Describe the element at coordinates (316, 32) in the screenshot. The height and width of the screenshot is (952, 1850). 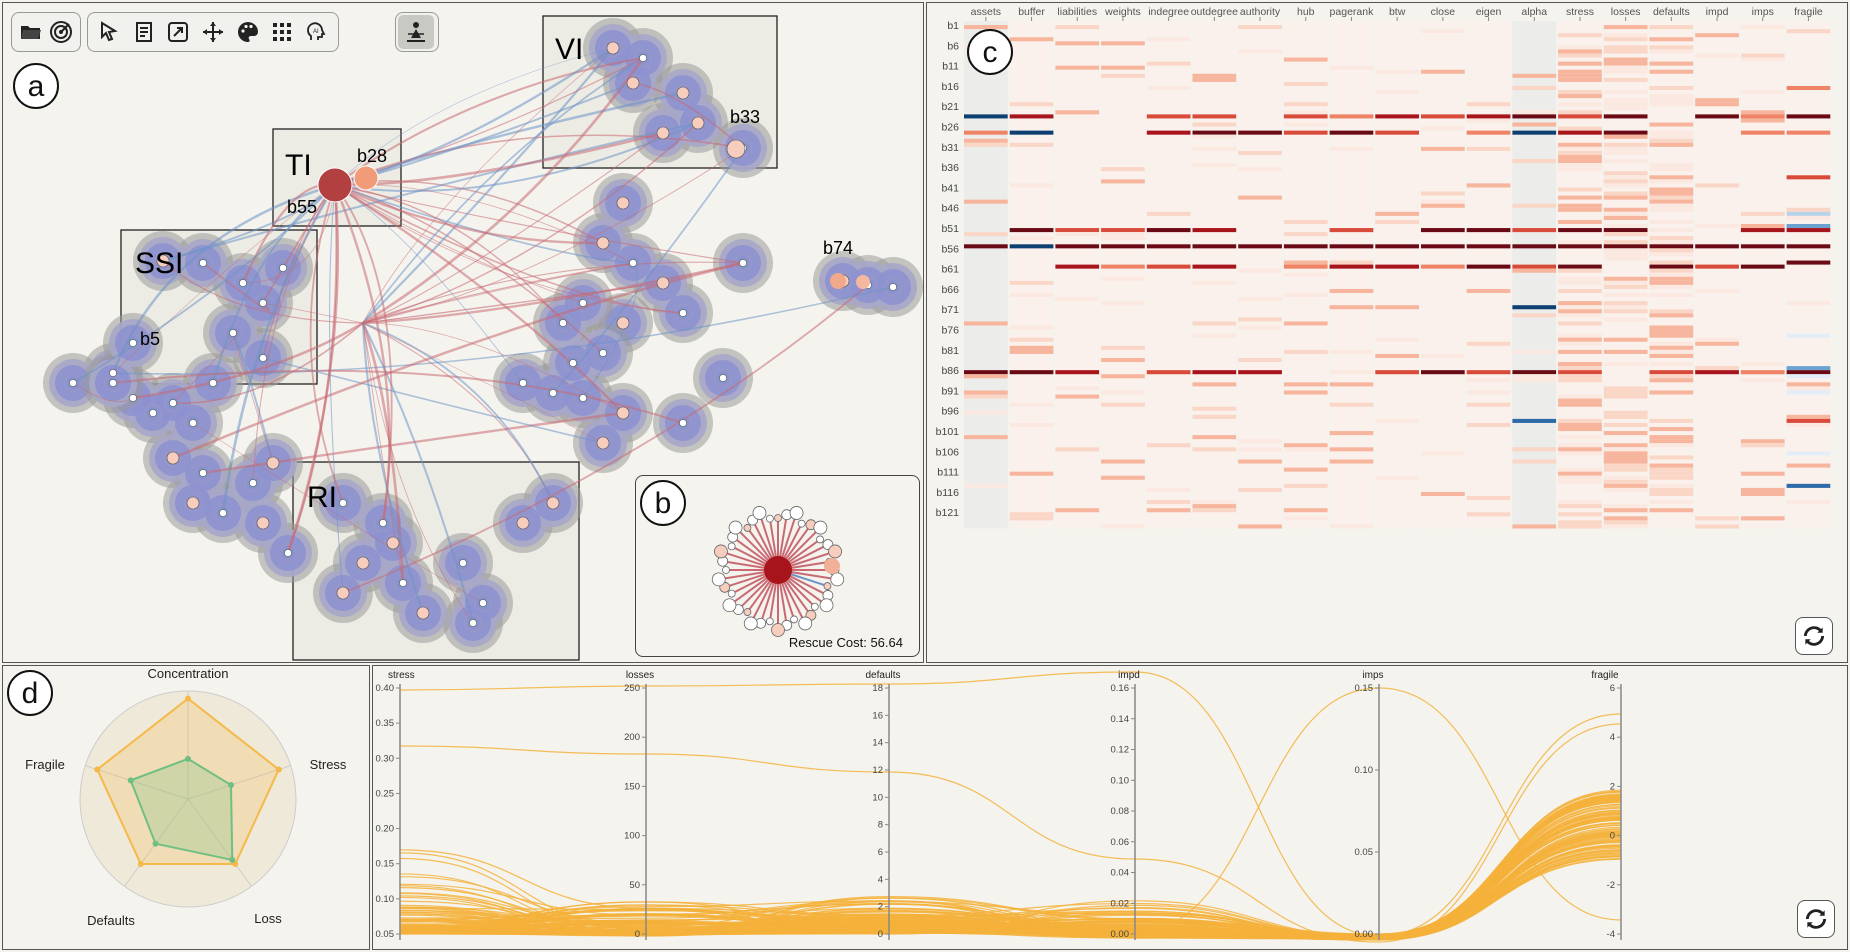
I see `ai-head-icon: AI` at that location.